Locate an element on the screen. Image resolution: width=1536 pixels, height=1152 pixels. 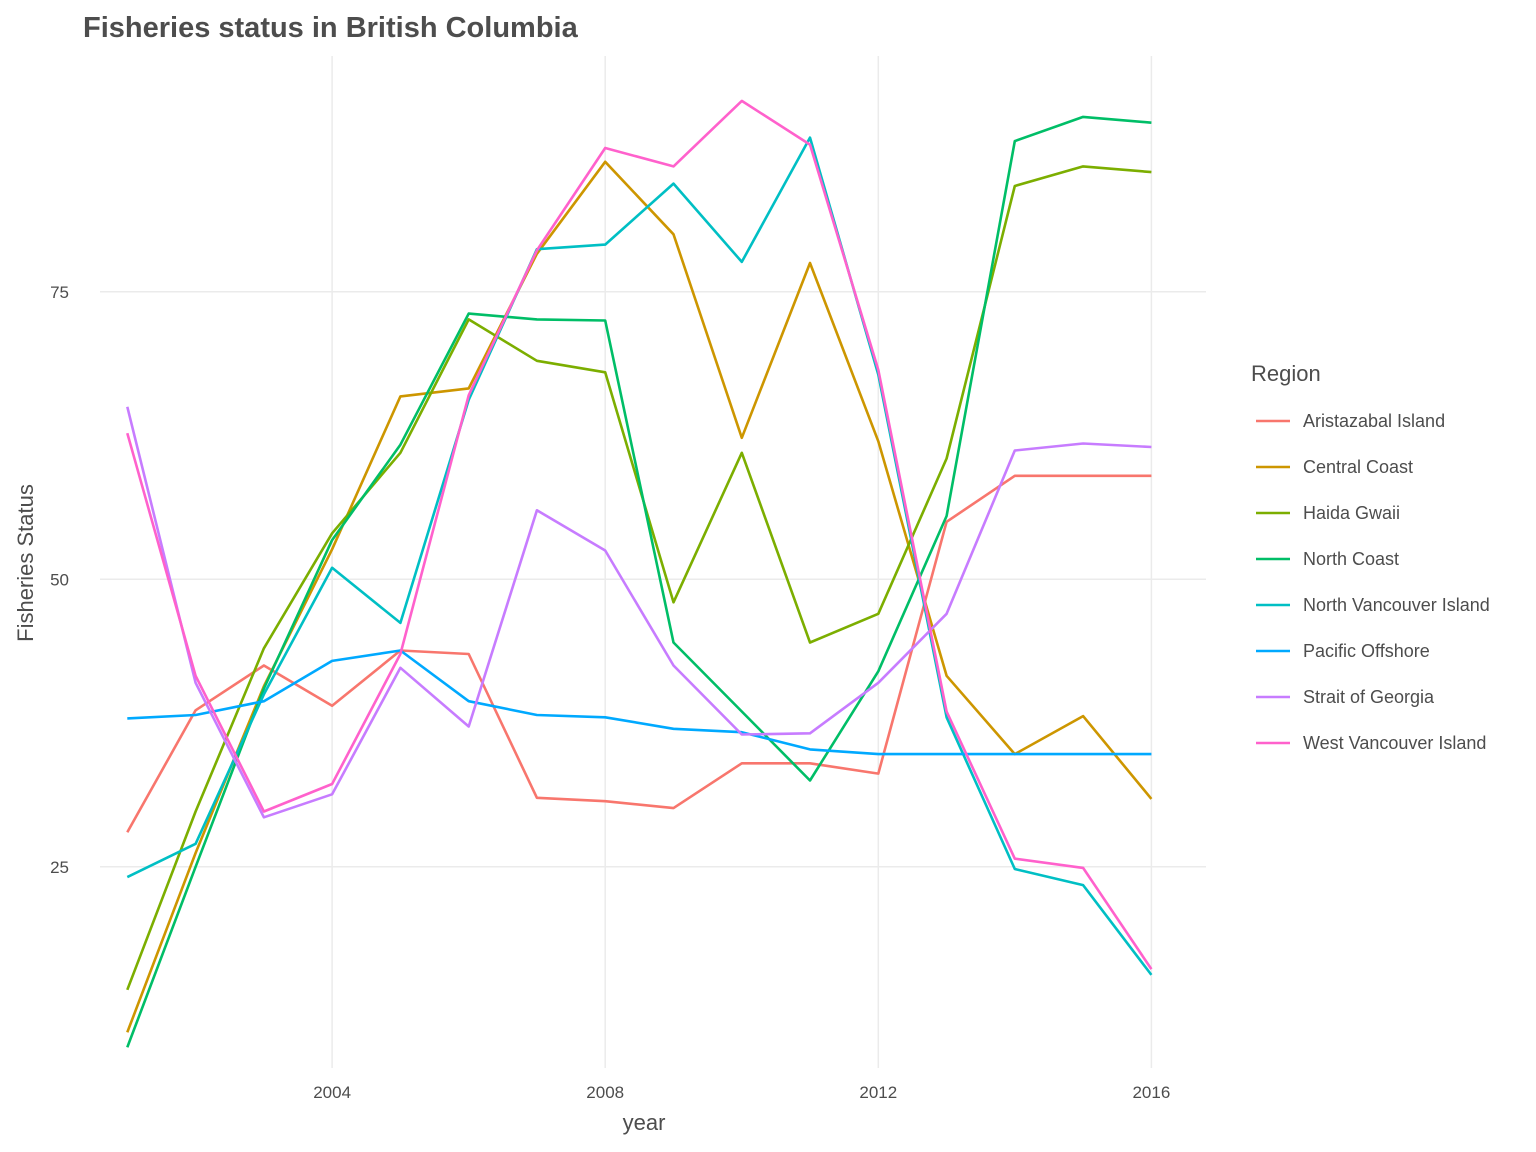
legend-label: Central Coast is located at coordinates (1358, 467).